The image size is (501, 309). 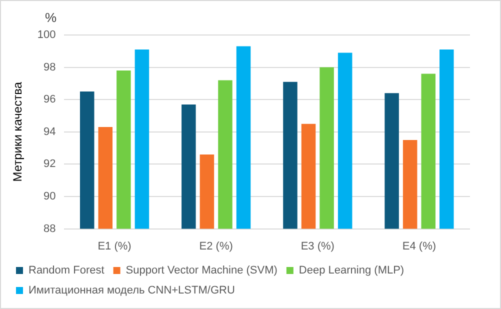 What do you see at coordinates (202, 270) in the screenshot?
I see `legend-label: Support Vector Machine (SVM)` at bounding box center [202, 270].